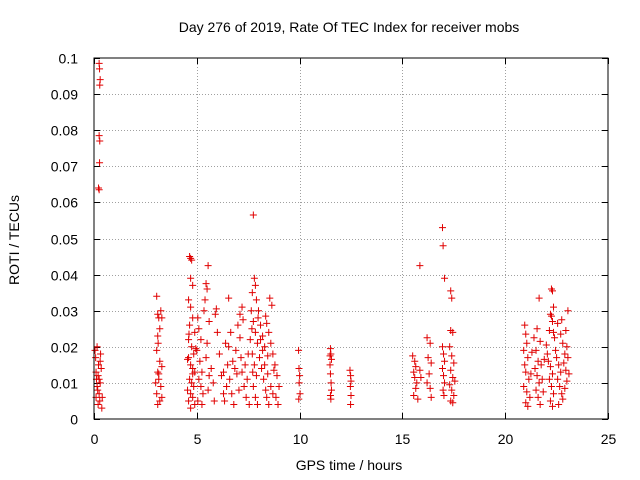 The image size is (640, 480). Describe the element at coordinates (609, 439) in the screenshot. I see `x-tick-label: 25` at that location.